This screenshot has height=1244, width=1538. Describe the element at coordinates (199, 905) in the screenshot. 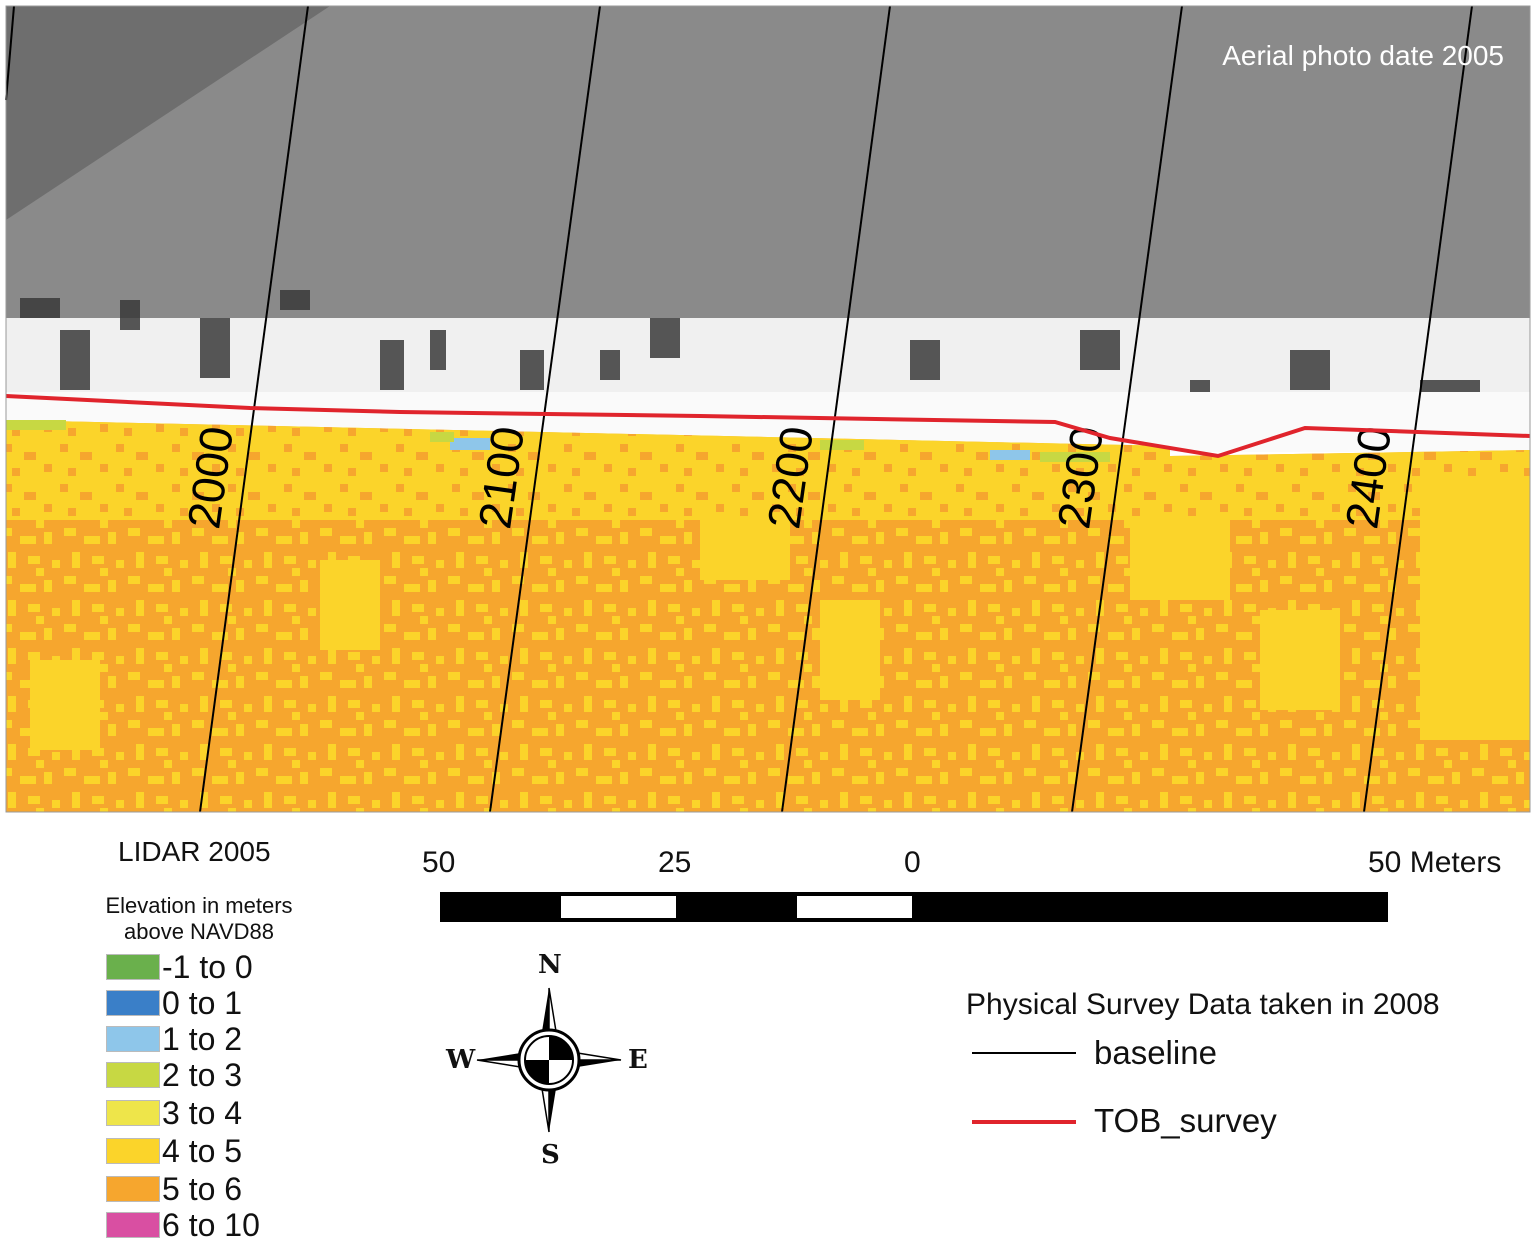

I see `legend-subtitle-line1: Elevation in meters` at that location.